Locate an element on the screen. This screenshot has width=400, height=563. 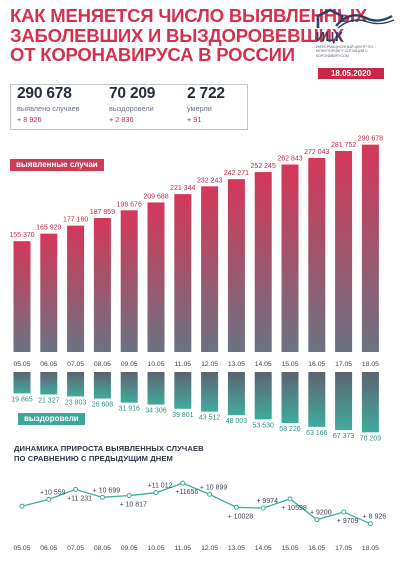
date-tick-label: 08.05 is located at coordinates (102, 364).